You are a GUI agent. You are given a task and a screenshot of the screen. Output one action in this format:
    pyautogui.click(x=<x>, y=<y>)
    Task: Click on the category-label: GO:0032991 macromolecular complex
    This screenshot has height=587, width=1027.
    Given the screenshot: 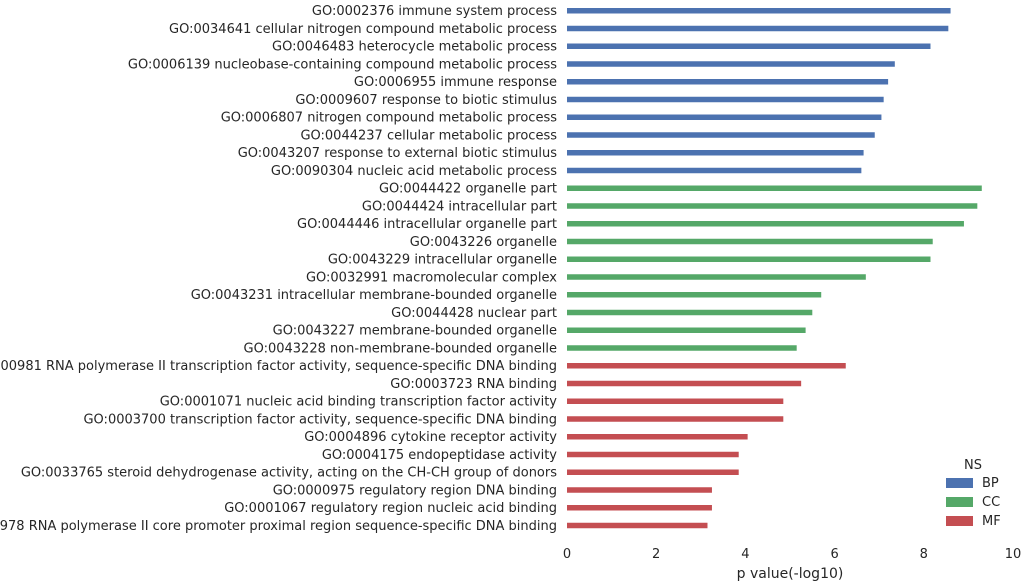 What is the action you would take?
    pyautogui.click(x=431, y=277)
    